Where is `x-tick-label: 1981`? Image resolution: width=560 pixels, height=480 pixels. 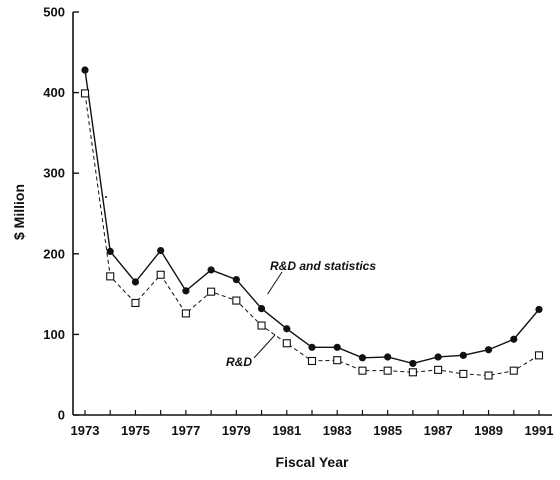 x-tick-label: 1981 is located at coordinates (286, 430).